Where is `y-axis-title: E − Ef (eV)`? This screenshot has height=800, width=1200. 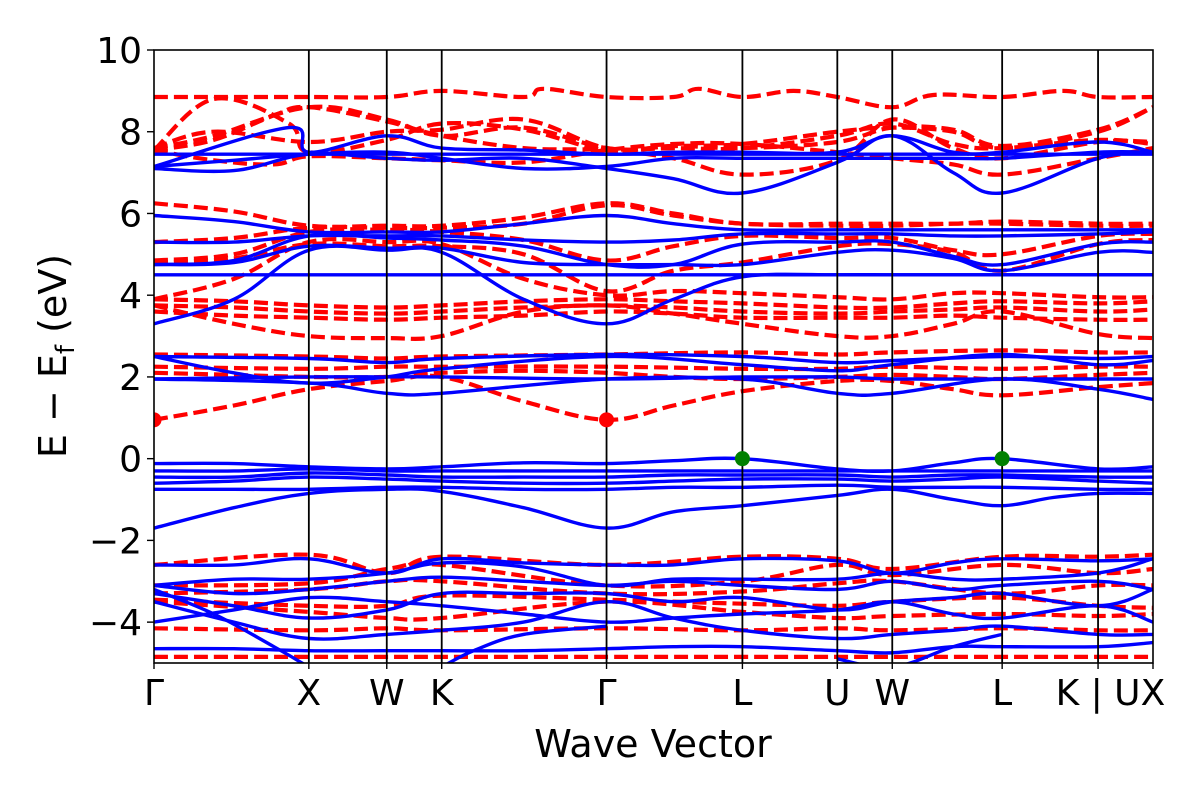 y-axis-title: E − Ef (eV) is located at coordinates (56, 356).